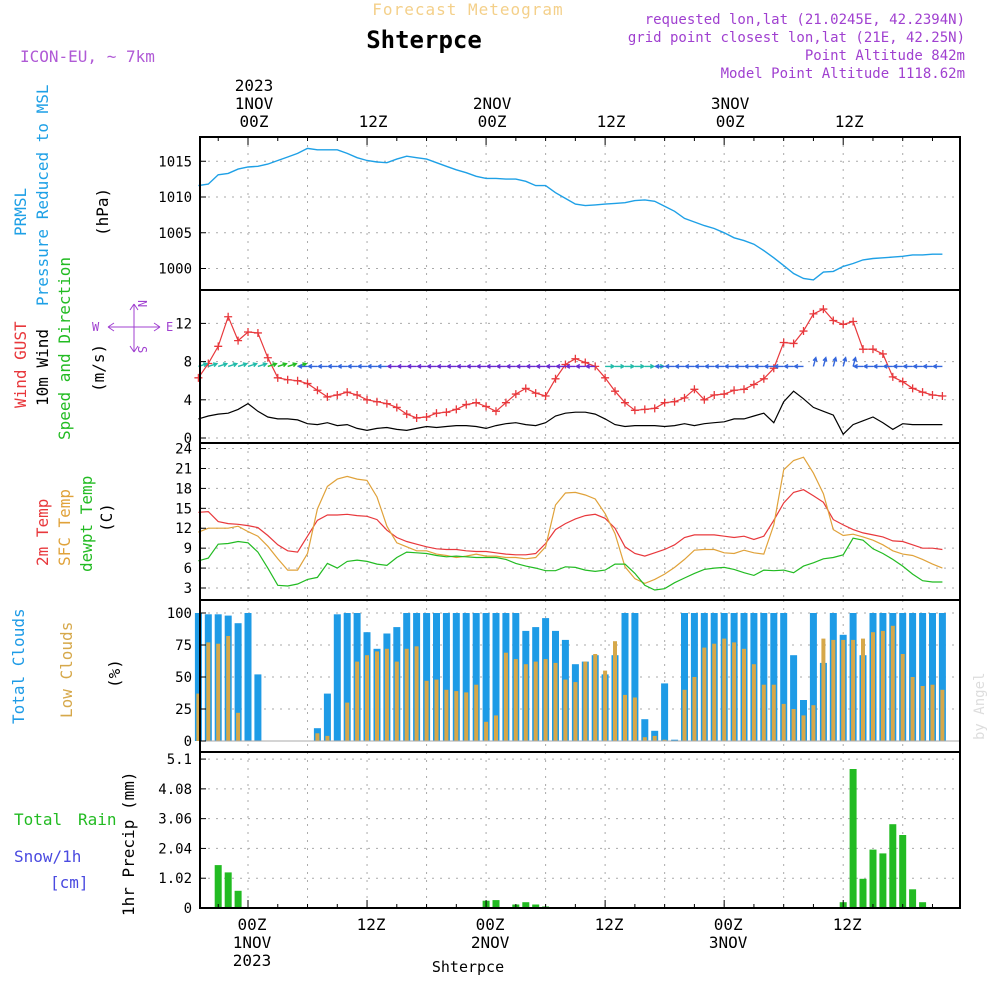 The image size is (1000, 1004). Describe the element at coordinates (175, 820) in the screenshot. I see `precip-ytick-label: 3.06` at that location.